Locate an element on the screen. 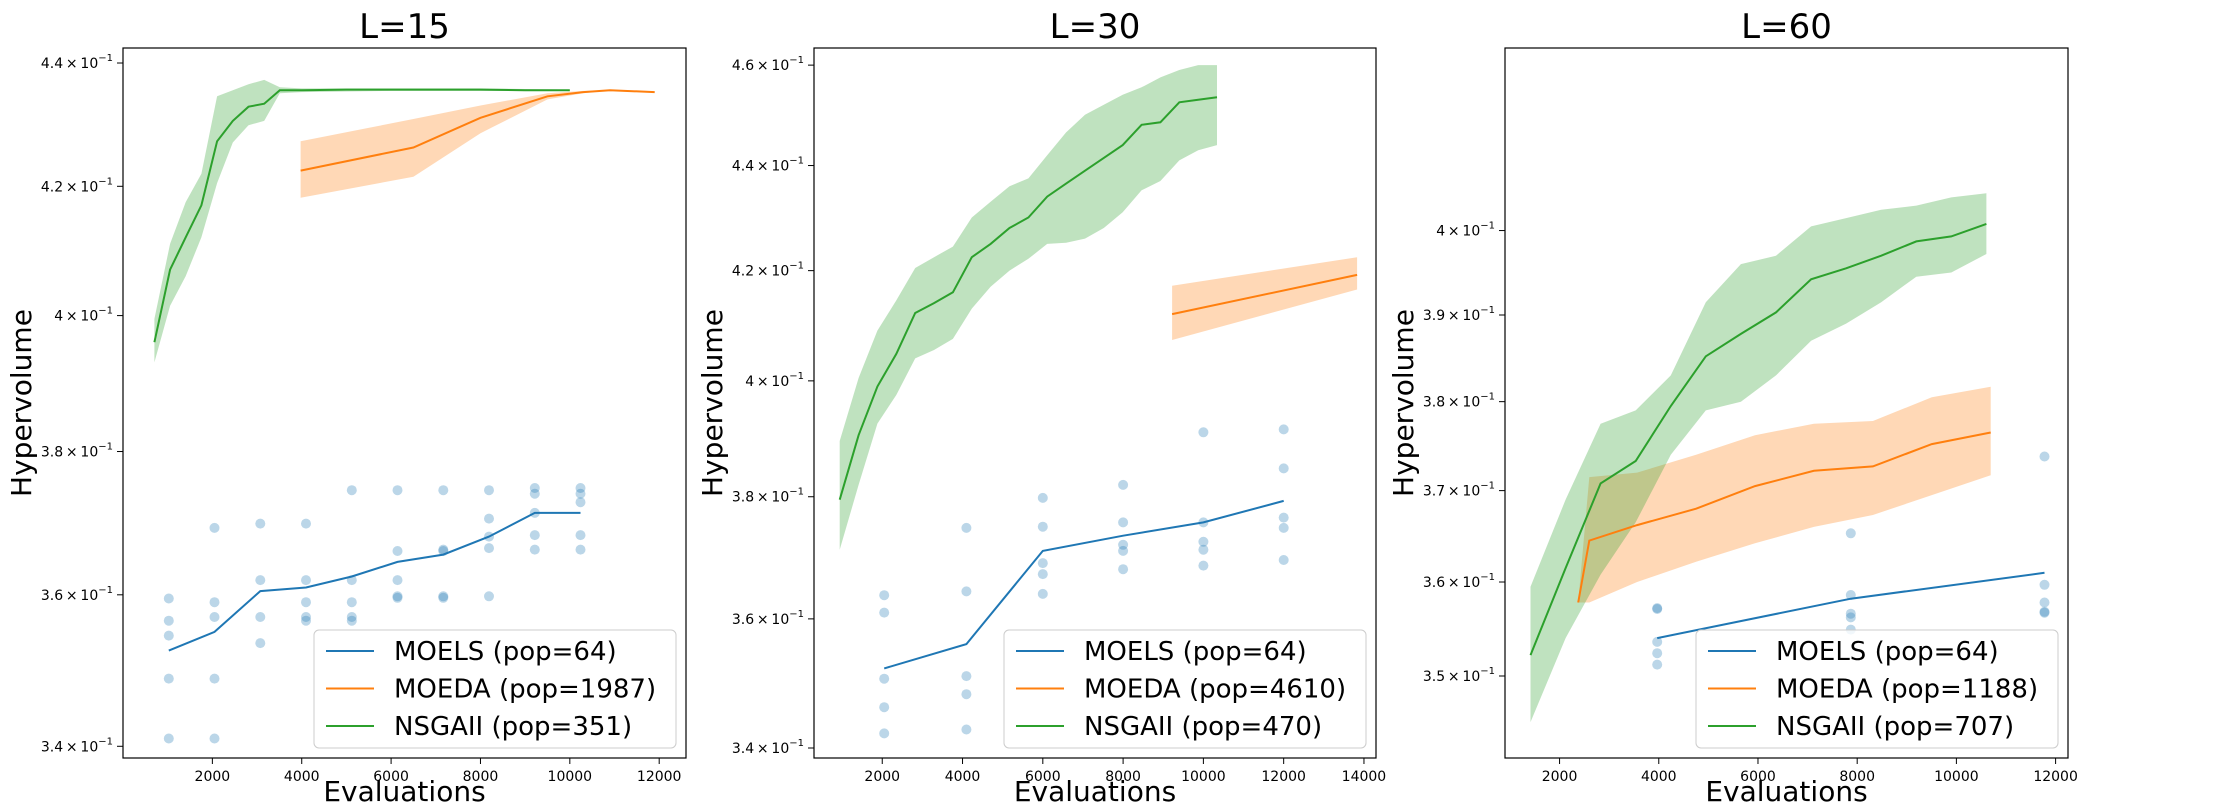 This screenshot has width=2232, height=811. x-axis-label: Evaluations is located at coordinates (404, 791).